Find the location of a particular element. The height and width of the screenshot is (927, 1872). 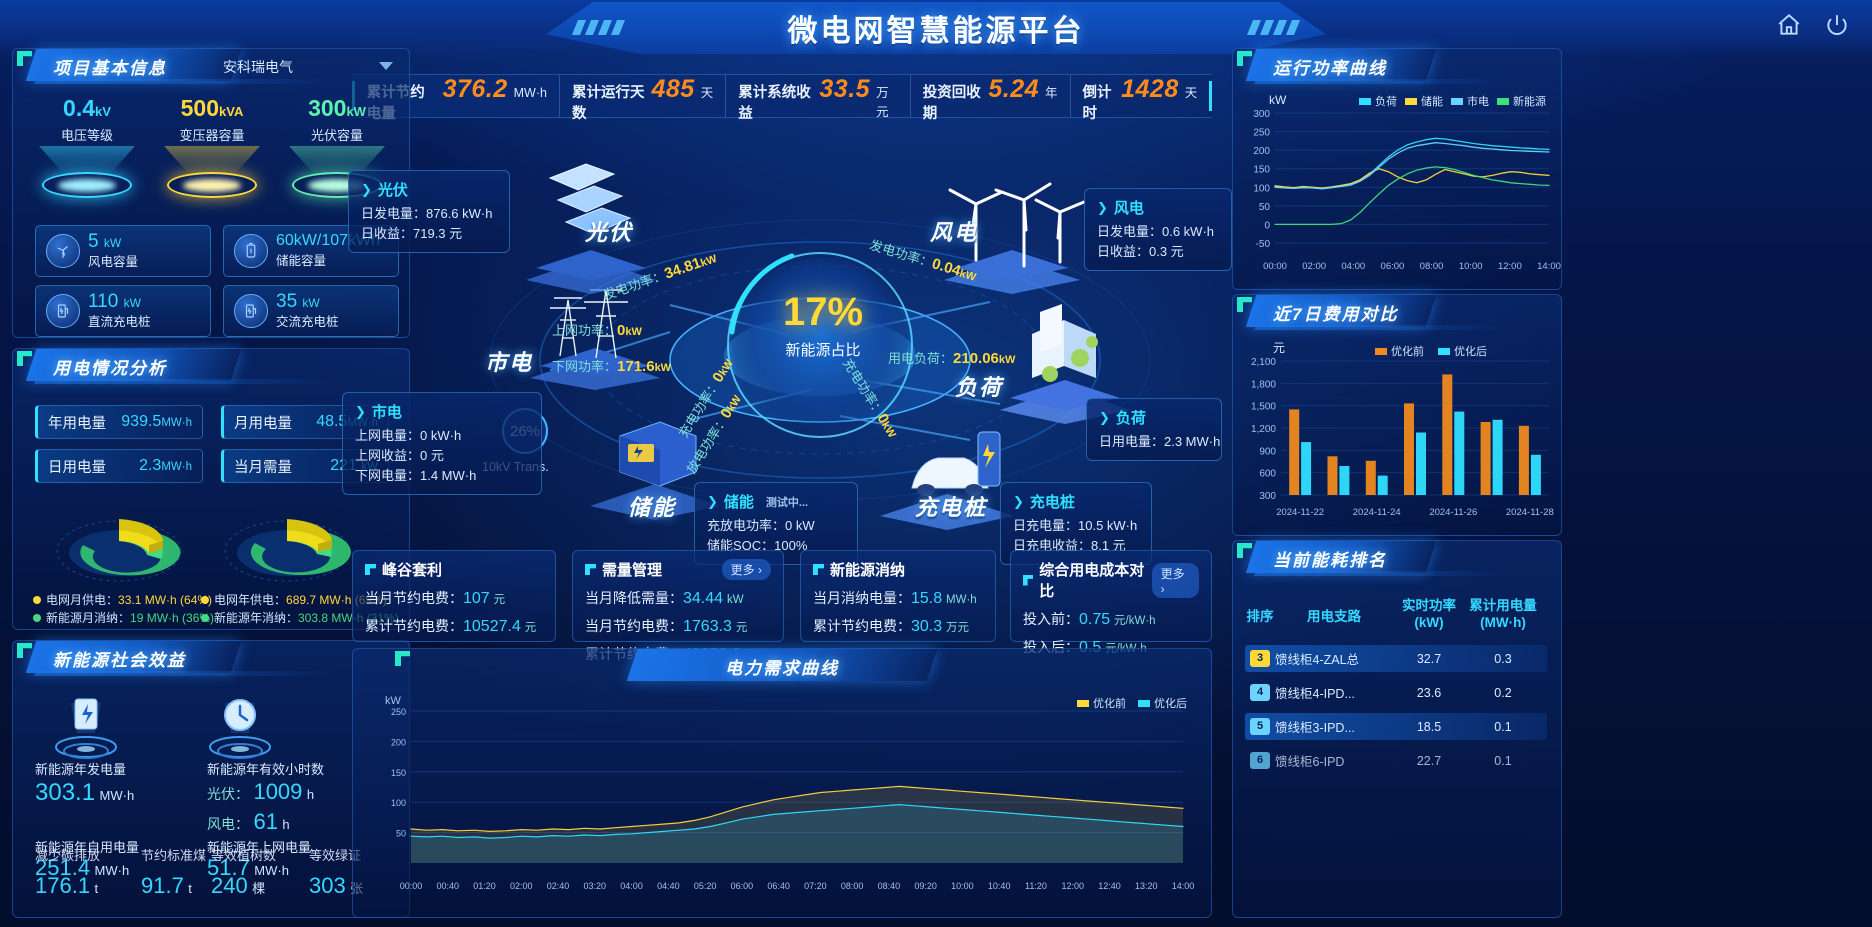

kpi-value: 1428 is located at coordinates (1150, 89).